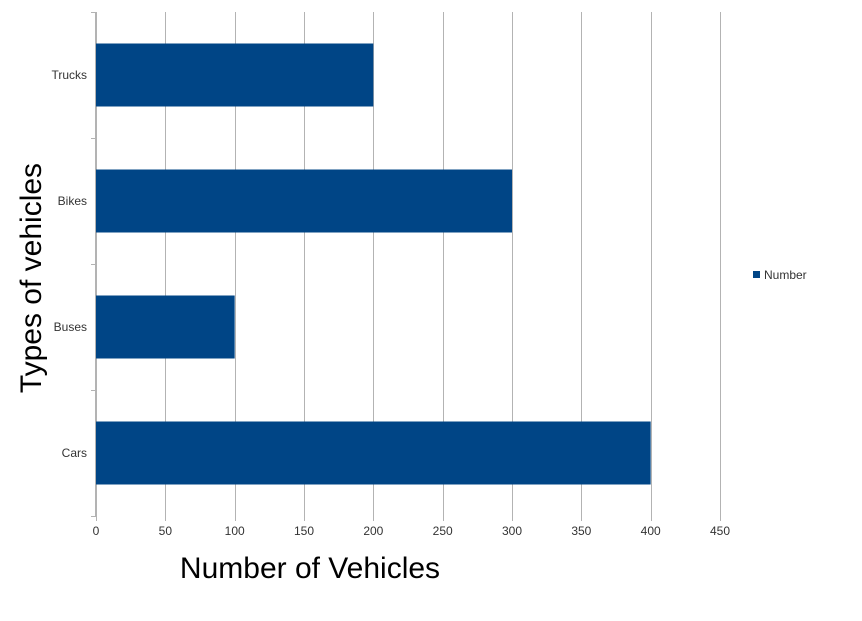 The image size is (862, 621). I want to click on legend-label-number: Number, so click(785, 275).